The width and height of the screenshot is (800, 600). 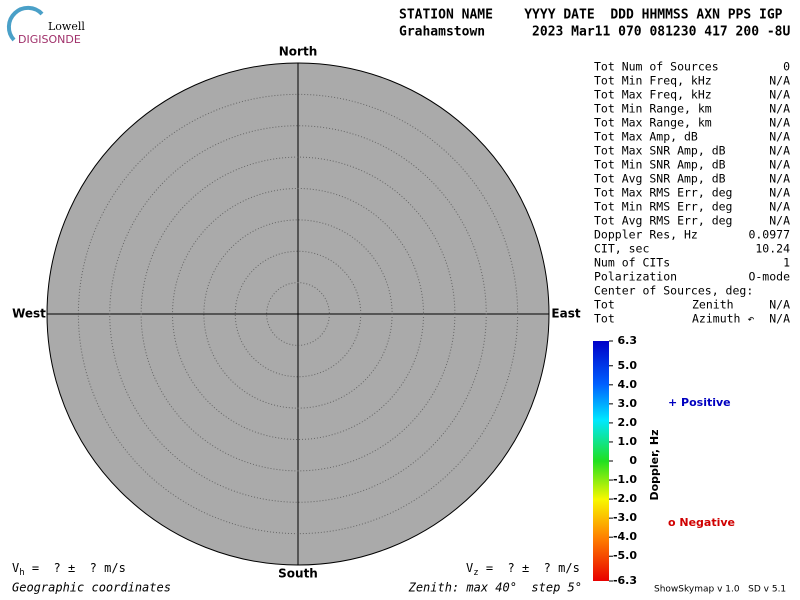 What do you see at coordinates (656, 67) in the screenshot?
I see `stat-label: Tot Num of Sources` at bounding box center [656, 67].